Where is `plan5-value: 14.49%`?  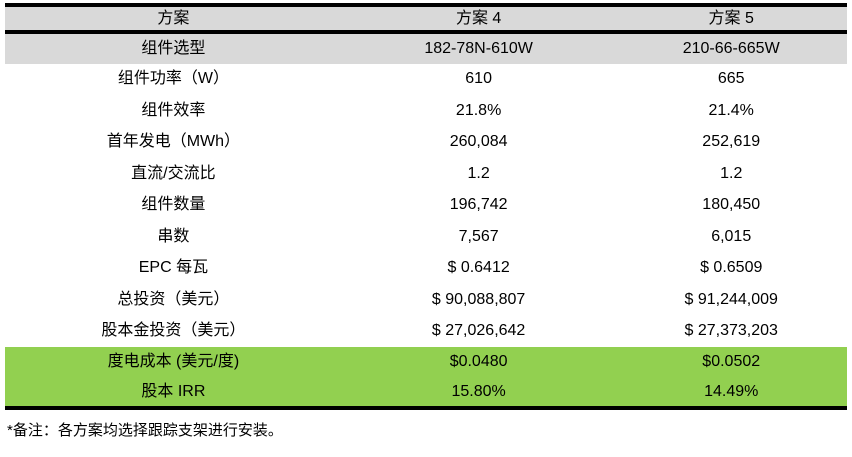
plan5-value: 14.49% is located at coordinates (731, 393).